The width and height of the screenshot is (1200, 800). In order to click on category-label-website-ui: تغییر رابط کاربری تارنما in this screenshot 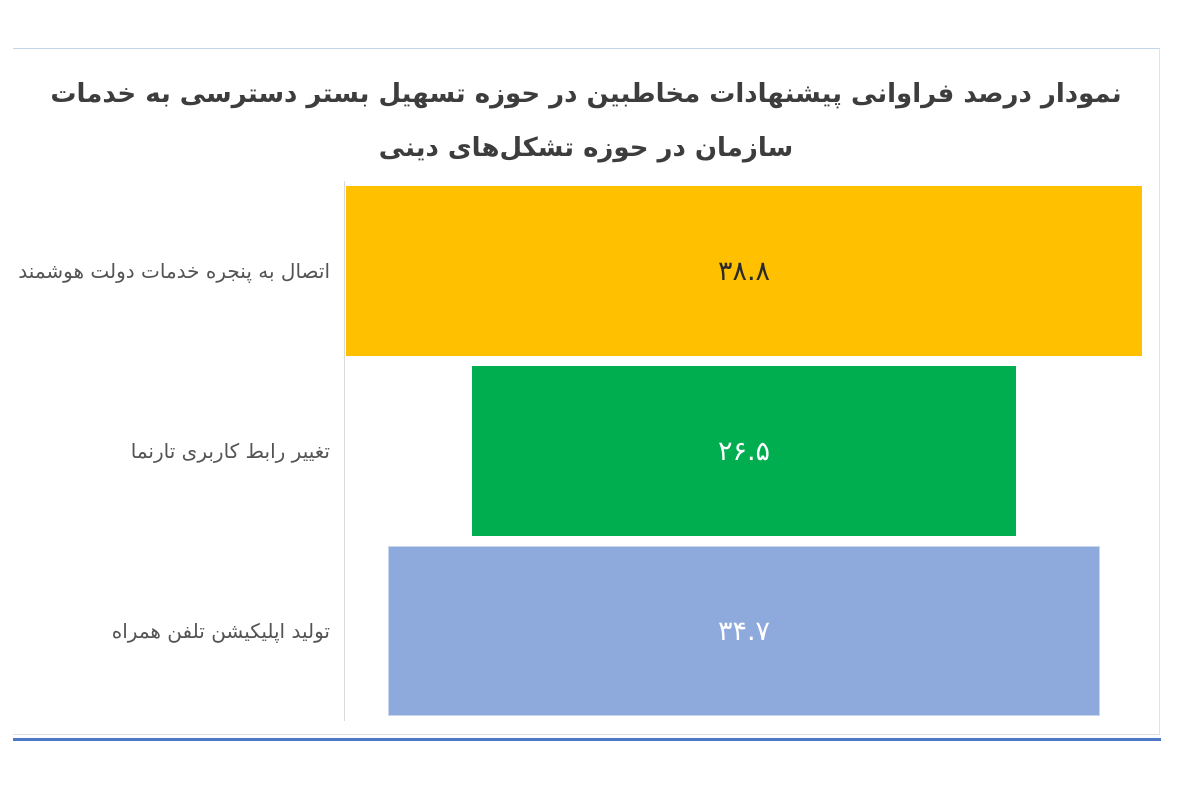, I will do `click(171, 451)`.